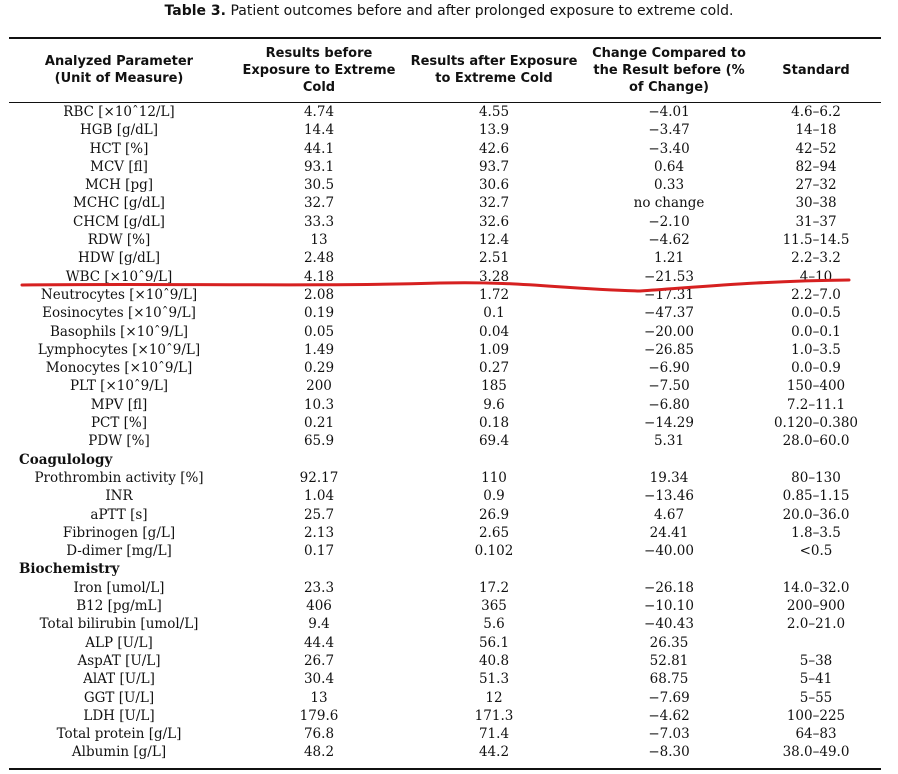 The height and width of the screenshot is (774, 898). I want to click on parameter-cell: PDW [%], so click(119, 441).